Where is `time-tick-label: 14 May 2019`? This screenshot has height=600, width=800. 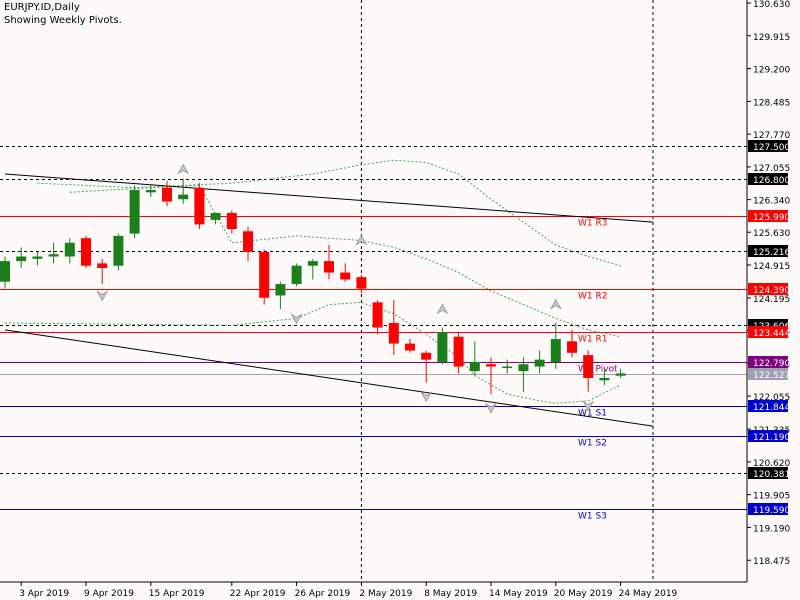
time-tick-label: 14 May 2019 is located at coordinates (518, 594).